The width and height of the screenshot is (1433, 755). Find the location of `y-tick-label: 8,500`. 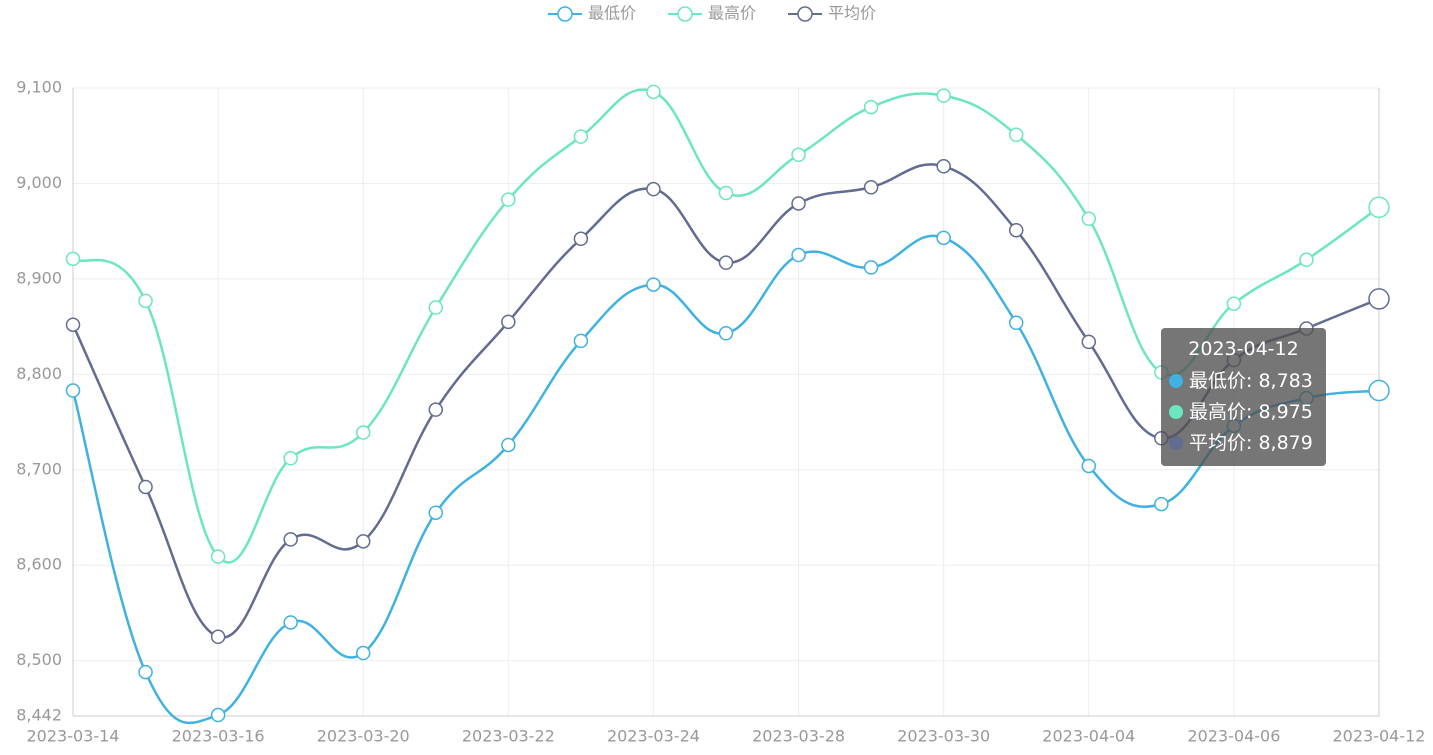

y-tick-label: 8,500 is located at coordinates (39, 659).